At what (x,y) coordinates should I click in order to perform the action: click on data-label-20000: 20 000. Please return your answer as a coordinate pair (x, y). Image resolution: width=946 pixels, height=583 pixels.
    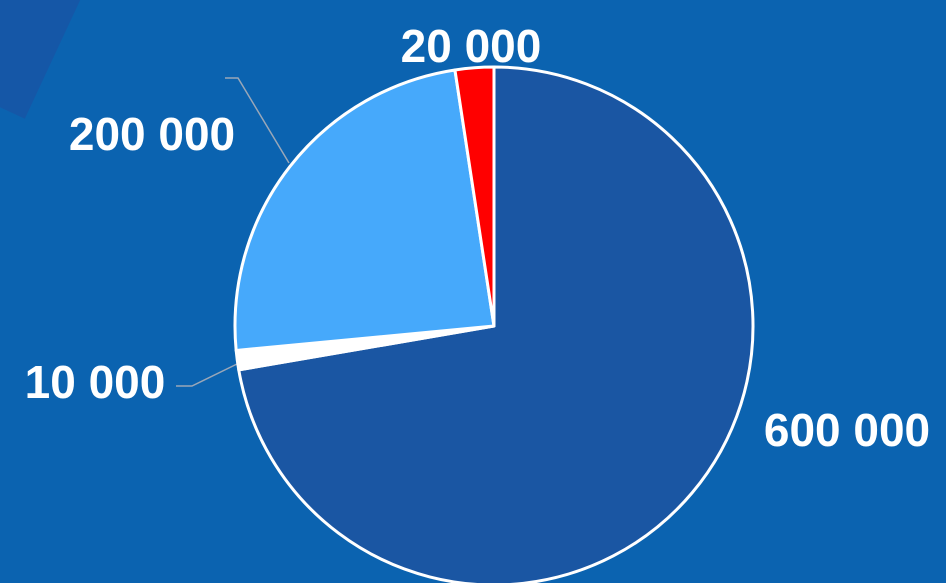
    Looking at the image, I should click on (471, 46).